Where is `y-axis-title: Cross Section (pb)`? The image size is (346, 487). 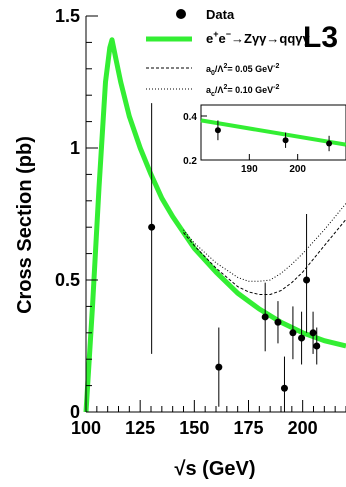 y-axis-title: Cross Section (pb) is located at coordinates (25, 225).